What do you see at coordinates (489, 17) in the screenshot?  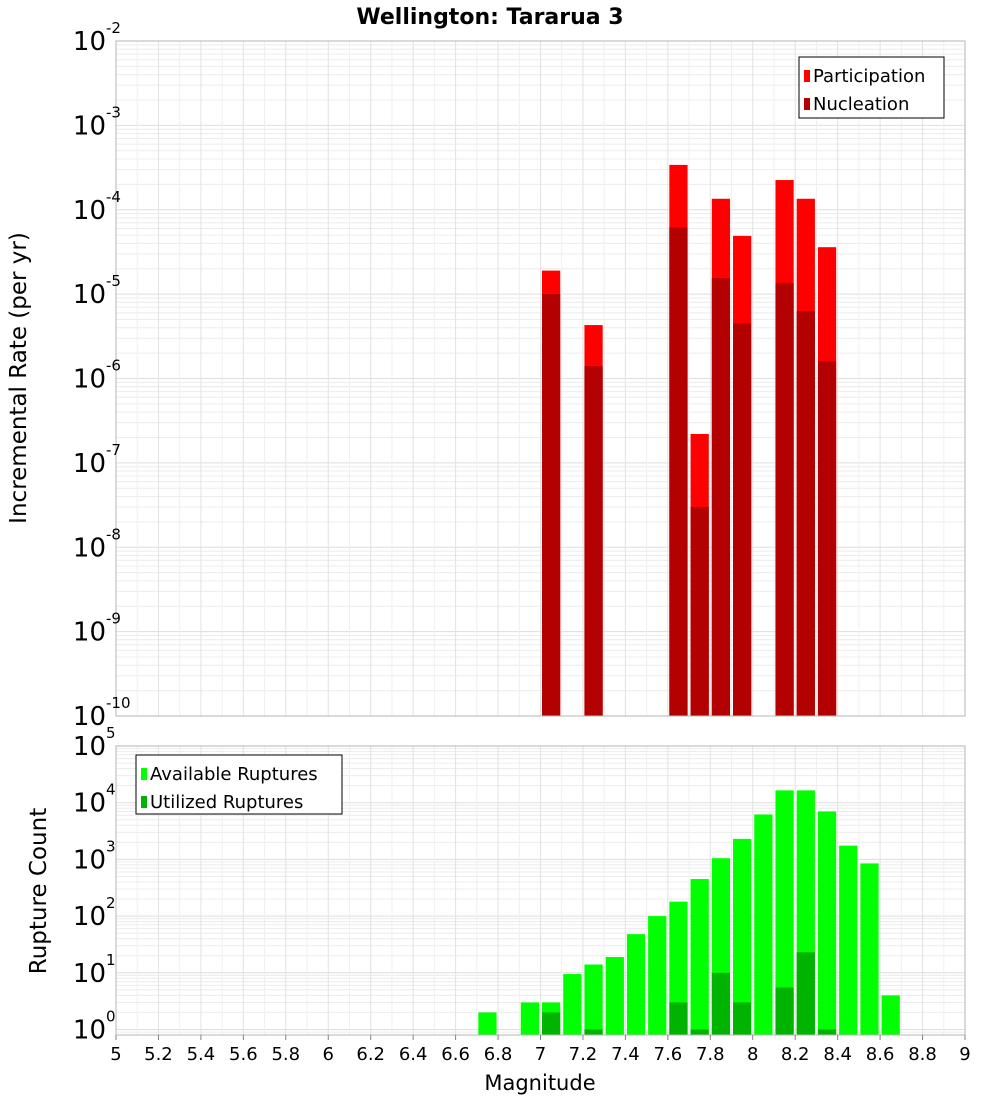 I see `chart-title: Wellington: Tararua 3` at bounding box center [489, 17].